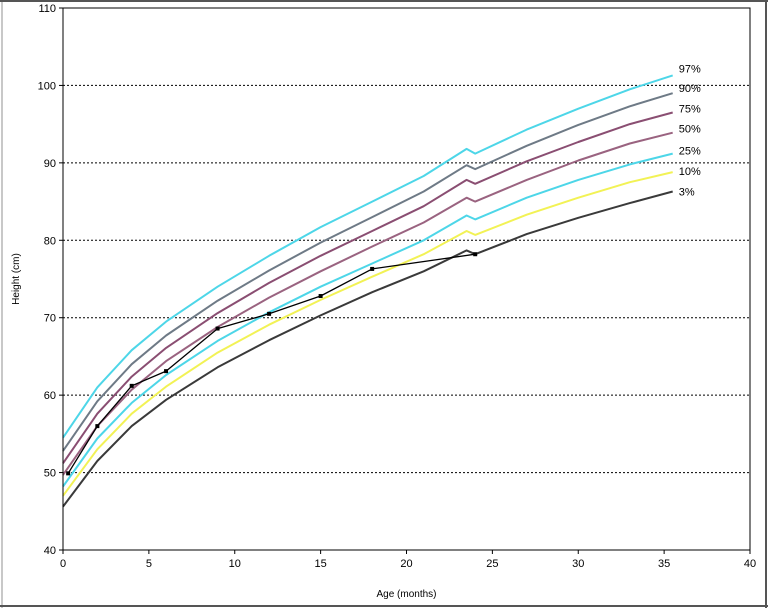  What do you see at coordinates (750, 564) in the screenshot?
I see `x-tick-label: 40` at bounding box center [750, 564].